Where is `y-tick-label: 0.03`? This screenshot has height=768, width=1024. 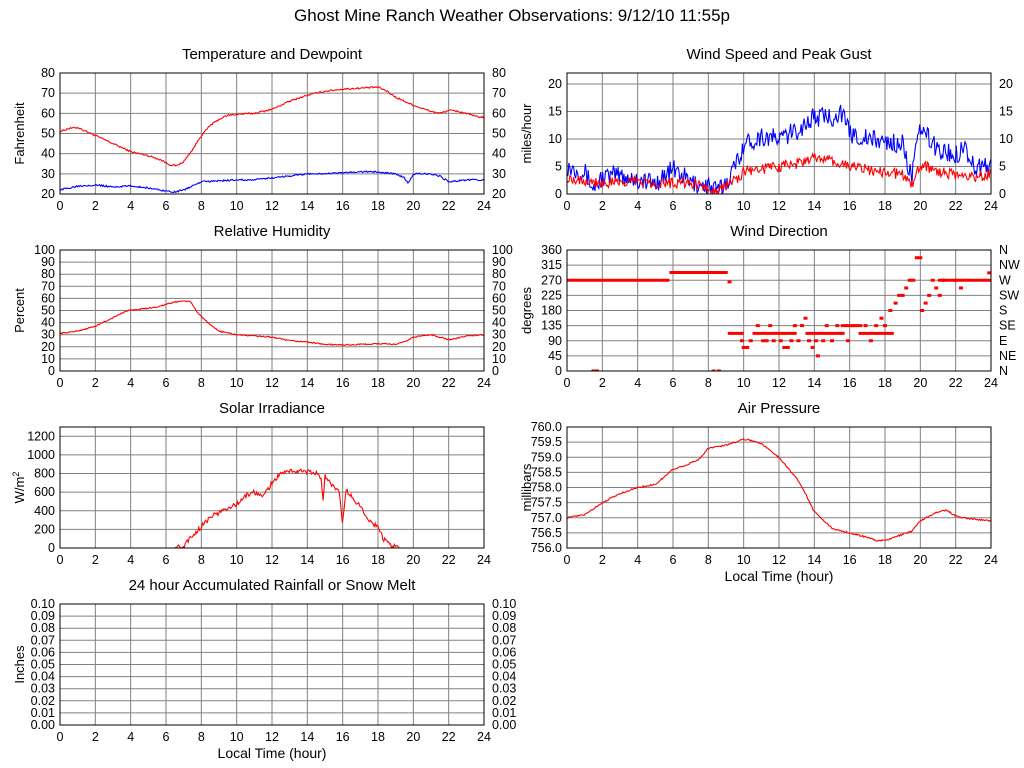 y-tick-label: 0.03 is located at coordinates (43, 689).